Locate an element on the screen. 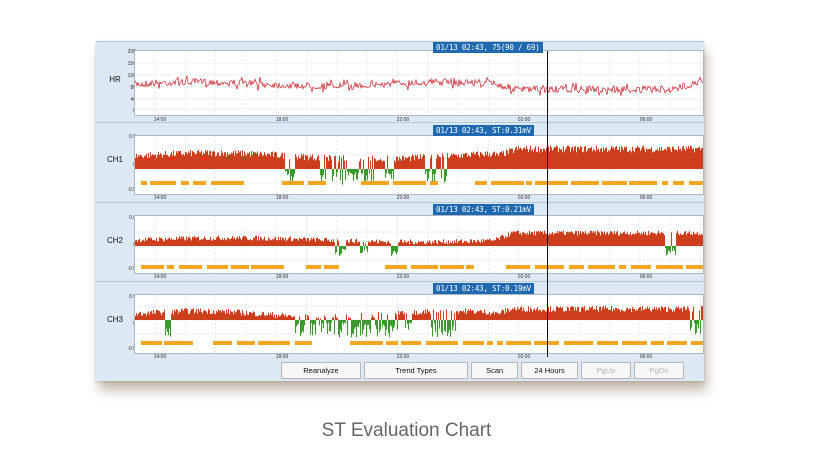  ch2-st-trend-graph is located at coordinates (419, 244).